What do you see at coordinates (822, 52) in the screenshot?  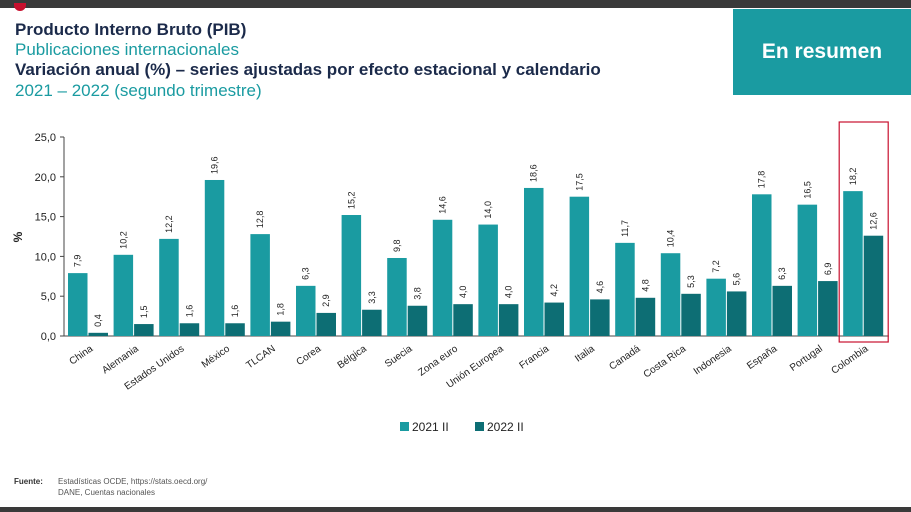 I see `summary-button: En resumen` at bounding box center [822, 52].